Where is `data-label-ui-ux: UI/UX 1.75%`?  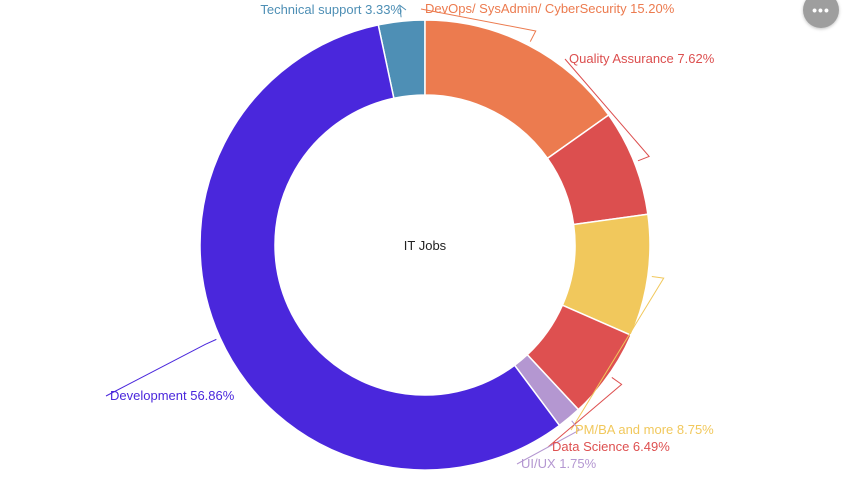 data-label-ui-ux: UI/UX 1.75% is located at coordinates (559, 463).